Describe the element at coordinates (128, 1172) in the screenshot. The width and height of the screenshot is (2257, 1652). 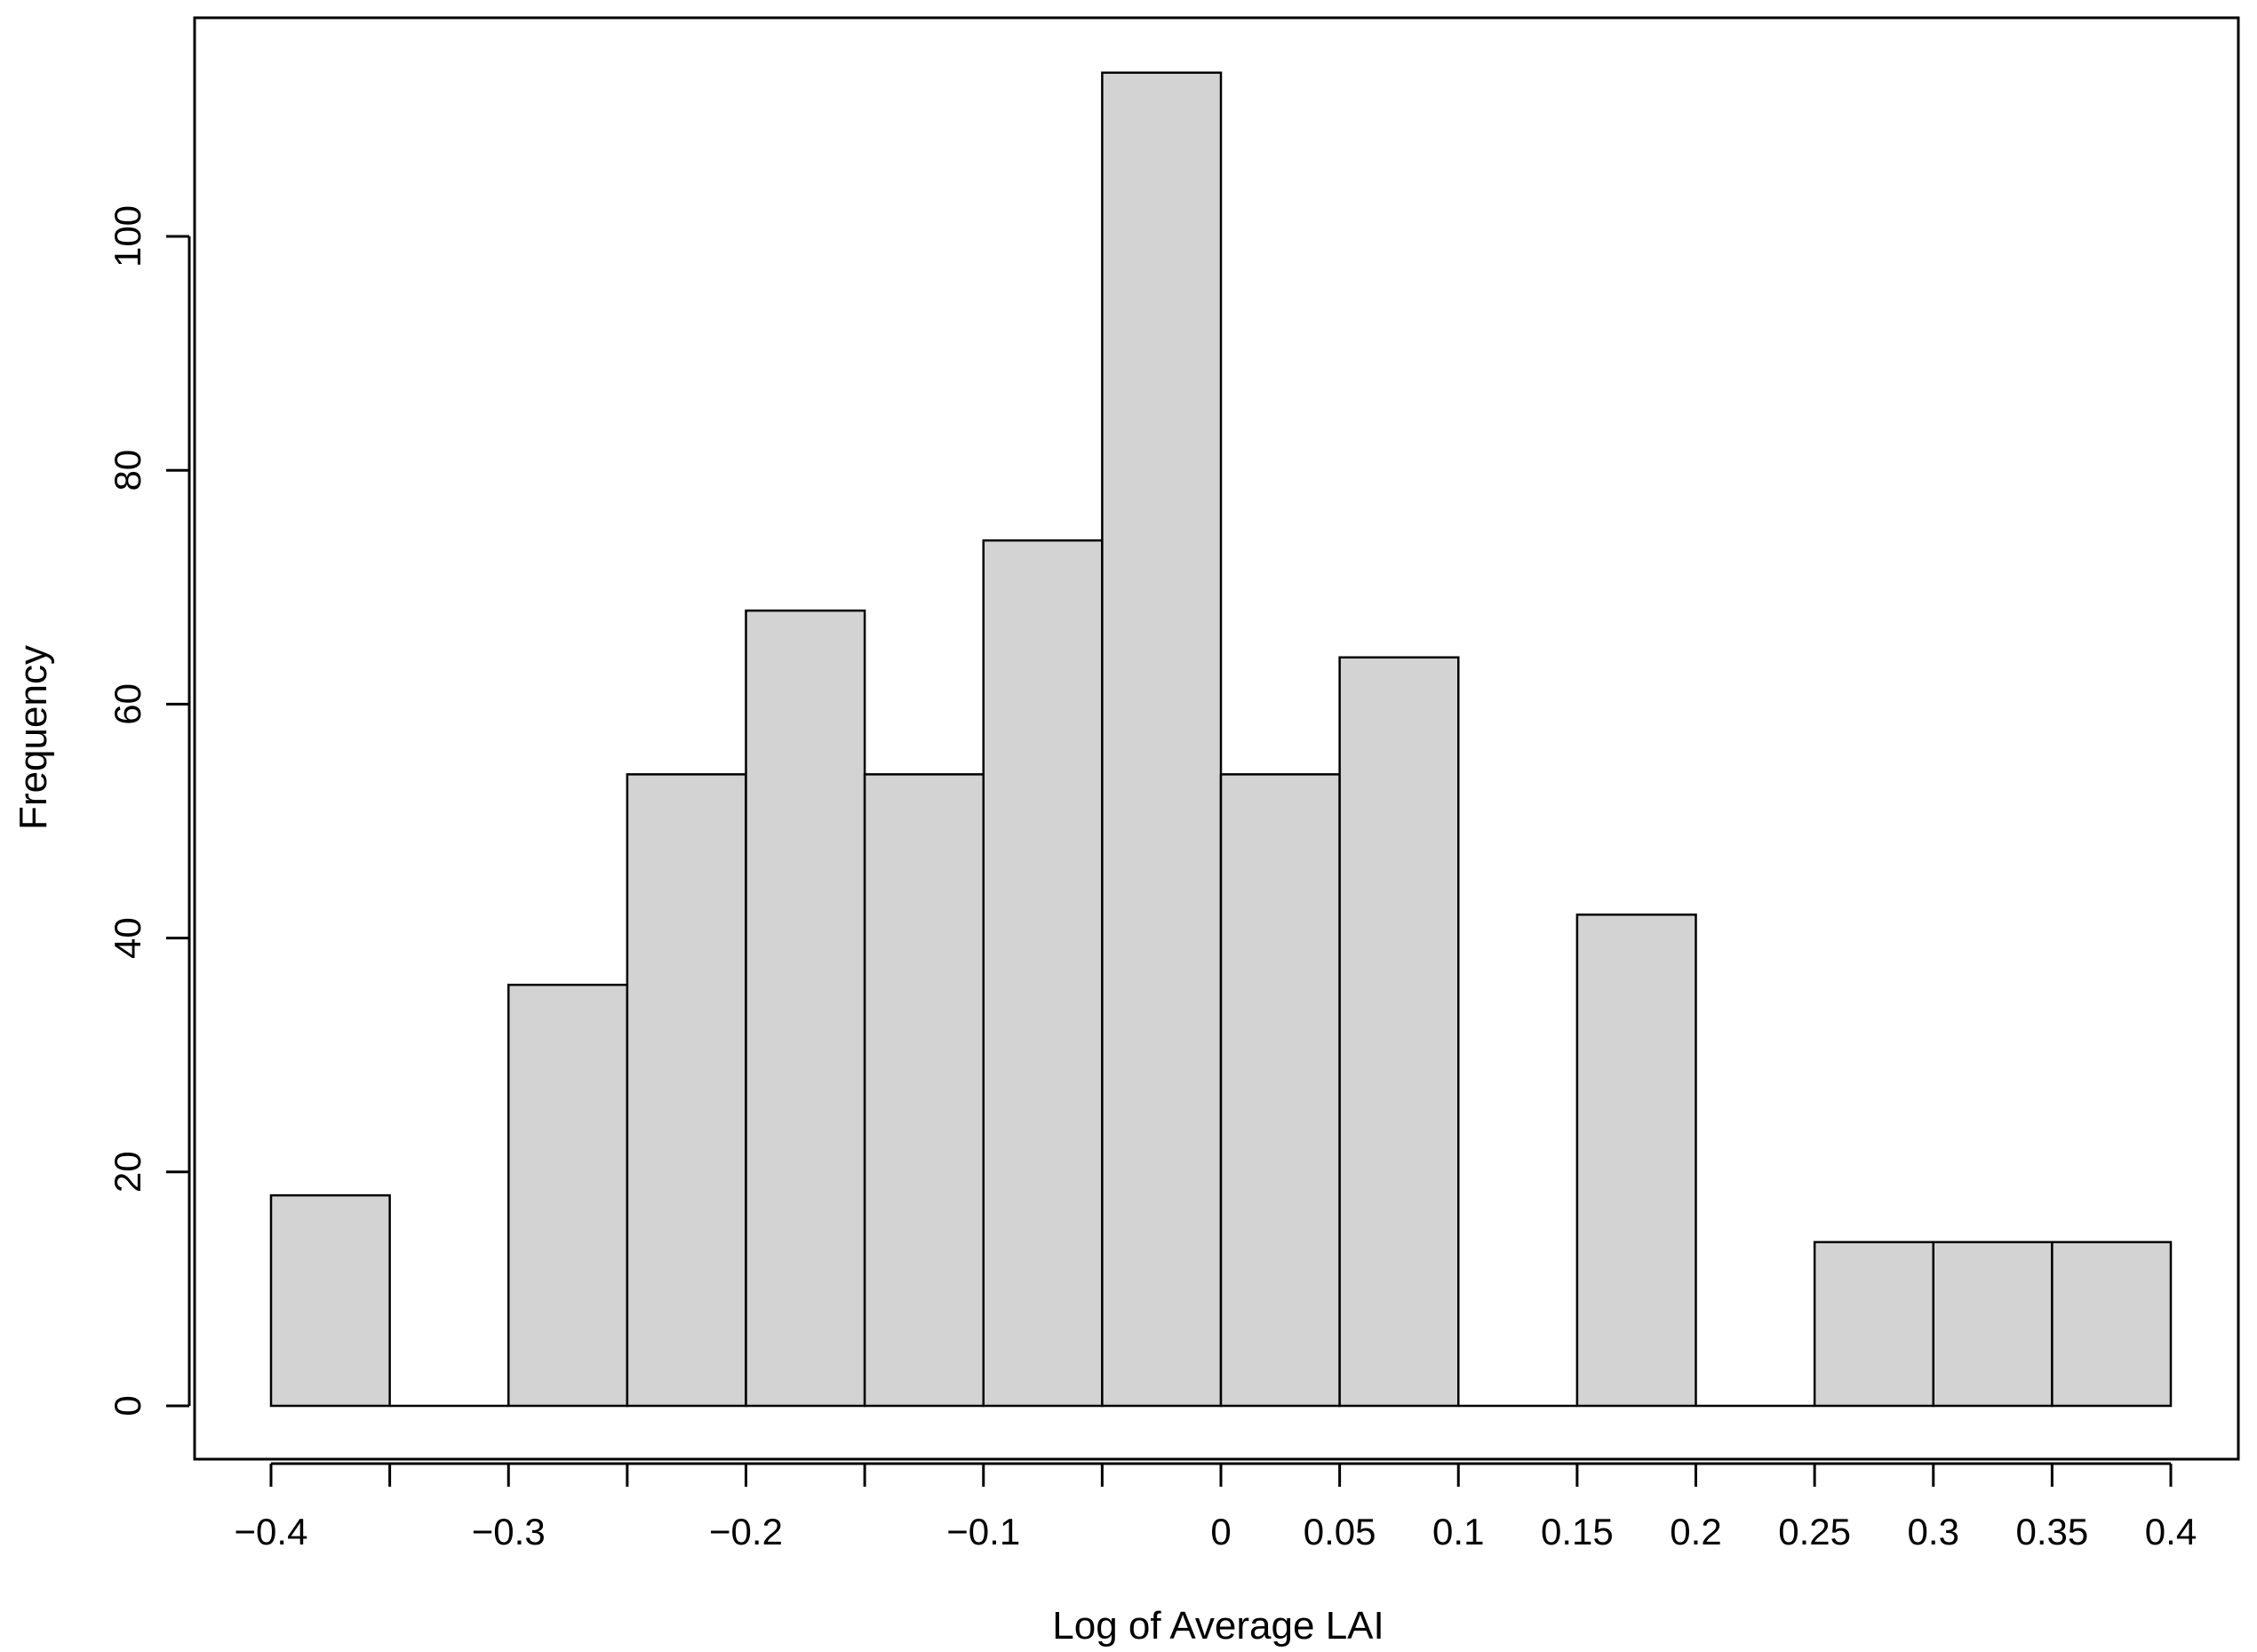
I see `y-tick-label: 20` at that location.